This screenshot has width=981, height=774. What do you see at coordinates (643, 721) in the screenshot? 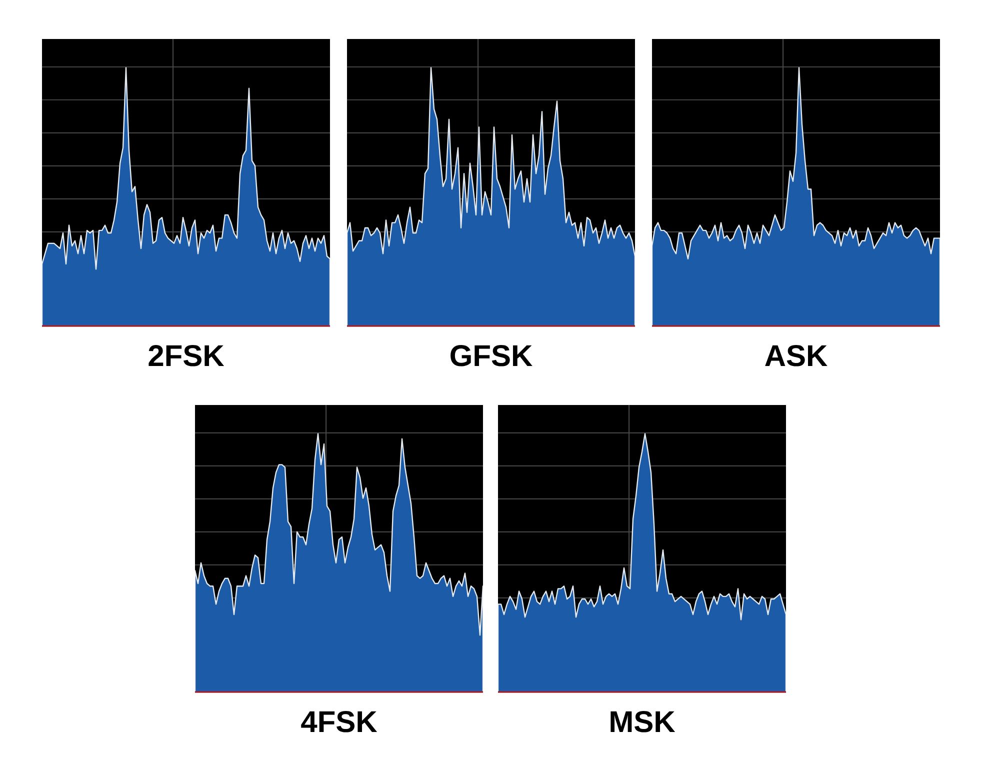
I see `text: MSK` at bounding box center [643, 721].